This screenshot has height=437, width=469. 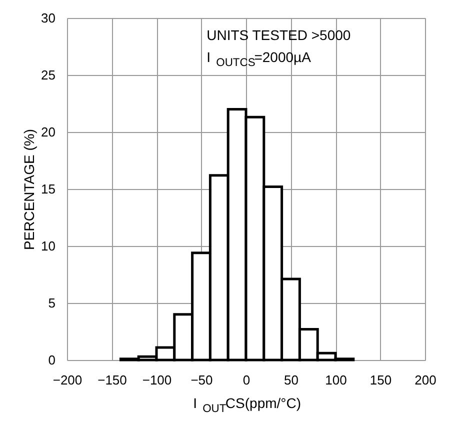 I want to click on x-tick-label: −150, so click(x=112, y=380).